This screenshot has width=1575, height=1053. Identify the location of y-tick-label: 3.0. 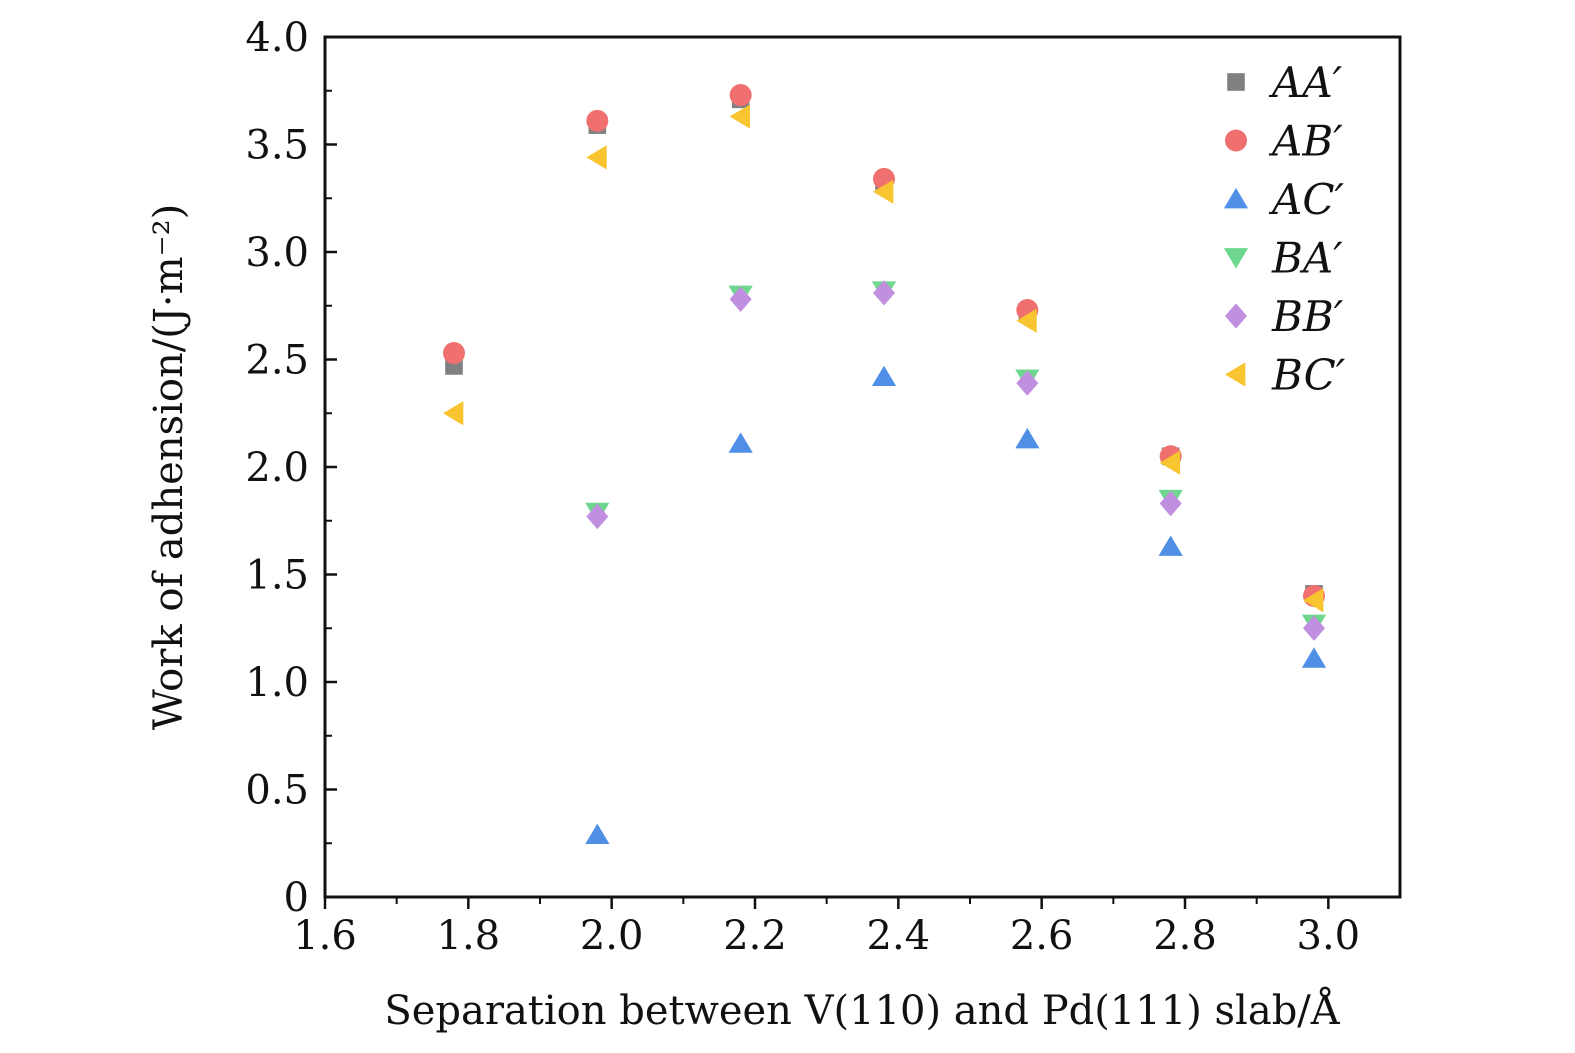
(277, 253).